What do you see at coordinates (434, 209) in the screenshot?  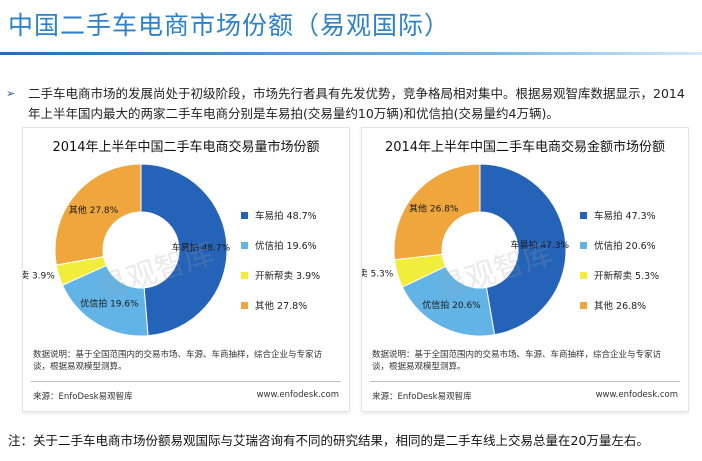 I see `slice-label-other: 其他 26.8%` at bounding box center [434, 209].